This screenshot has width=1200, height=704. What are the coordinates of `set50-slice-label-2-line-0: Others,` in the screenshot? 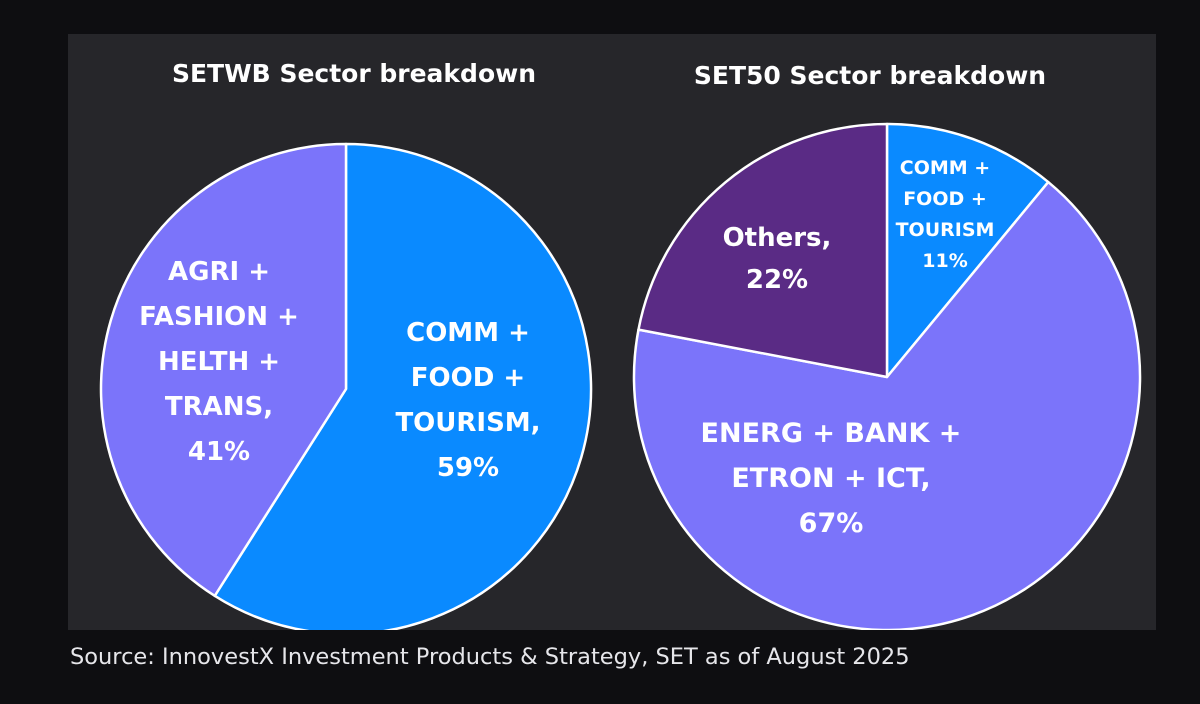 It's located at (777, 238).